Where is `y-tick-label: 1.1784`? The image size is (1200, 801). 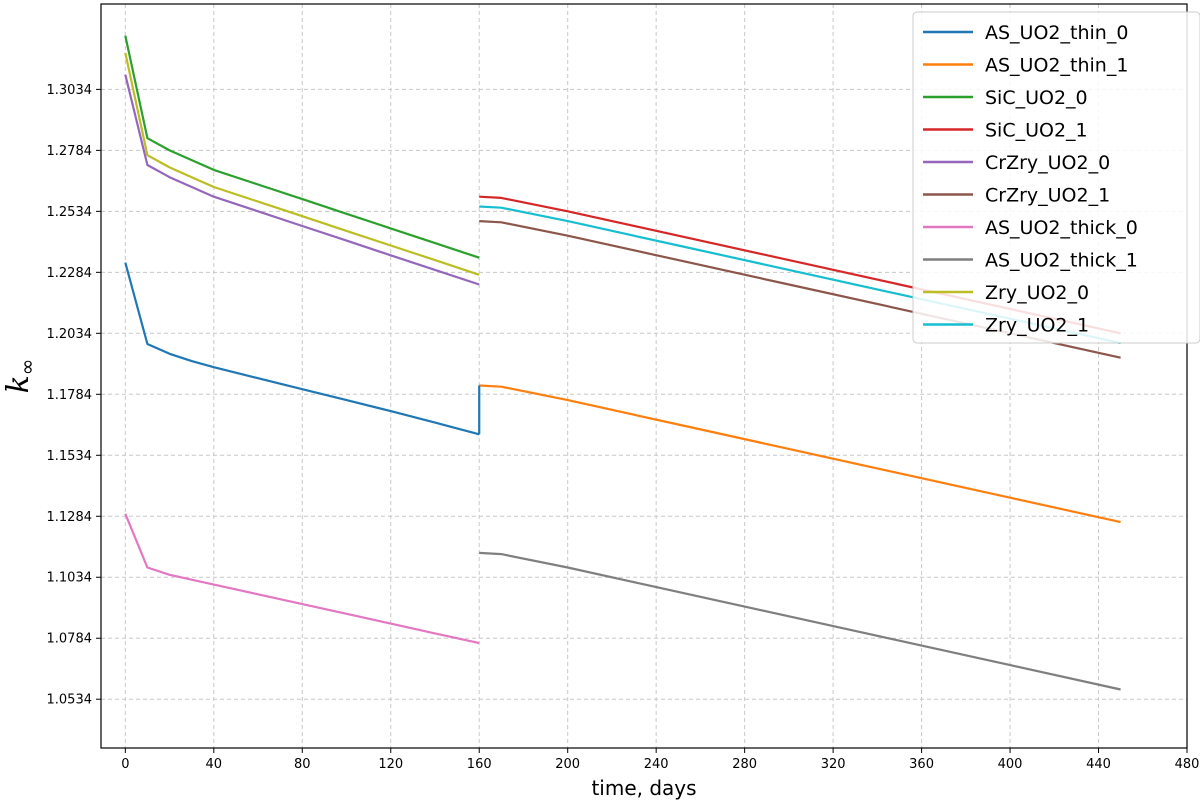 y-tick-label: 1.1784 is located at coordinates (70, 395).